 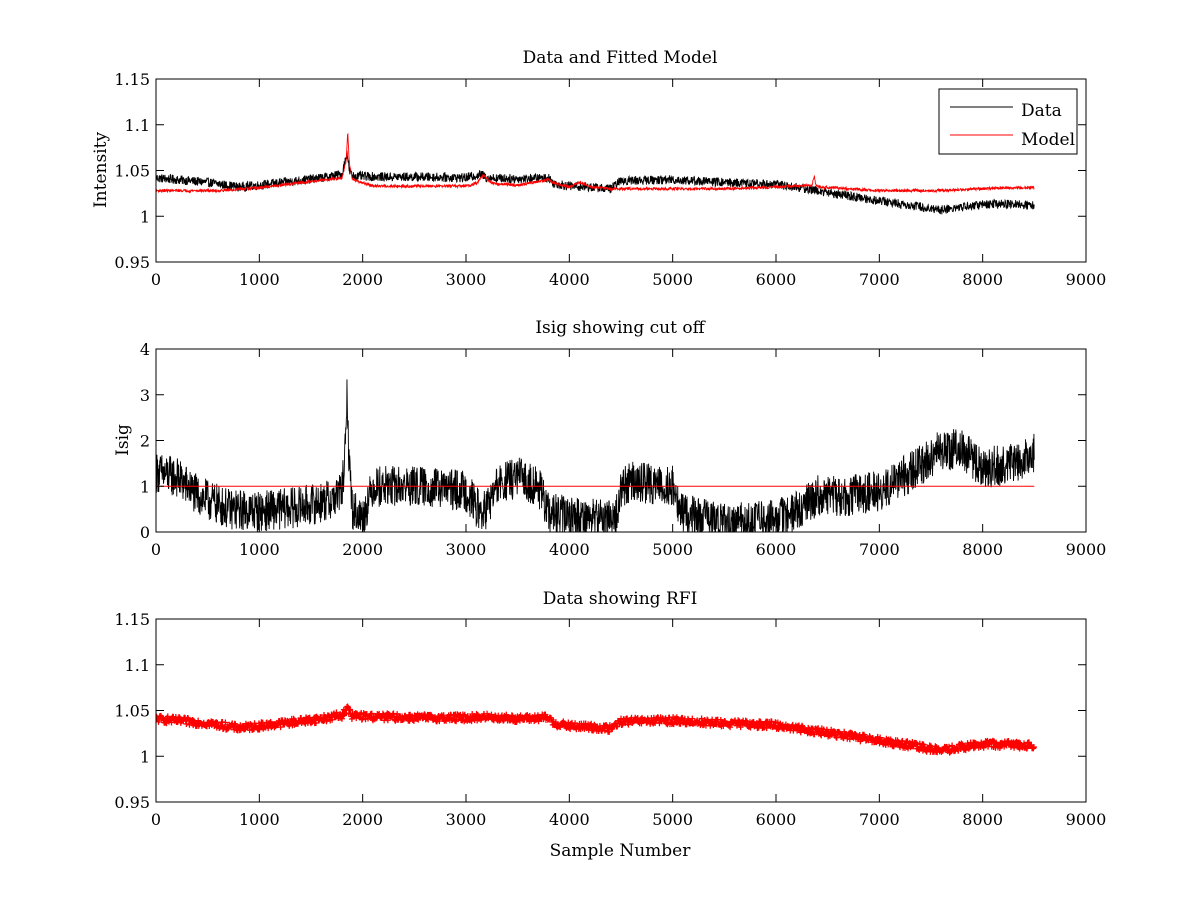 I want to click on panel-3-x-axis-label: Sample Number, so click(x=621, y=851).